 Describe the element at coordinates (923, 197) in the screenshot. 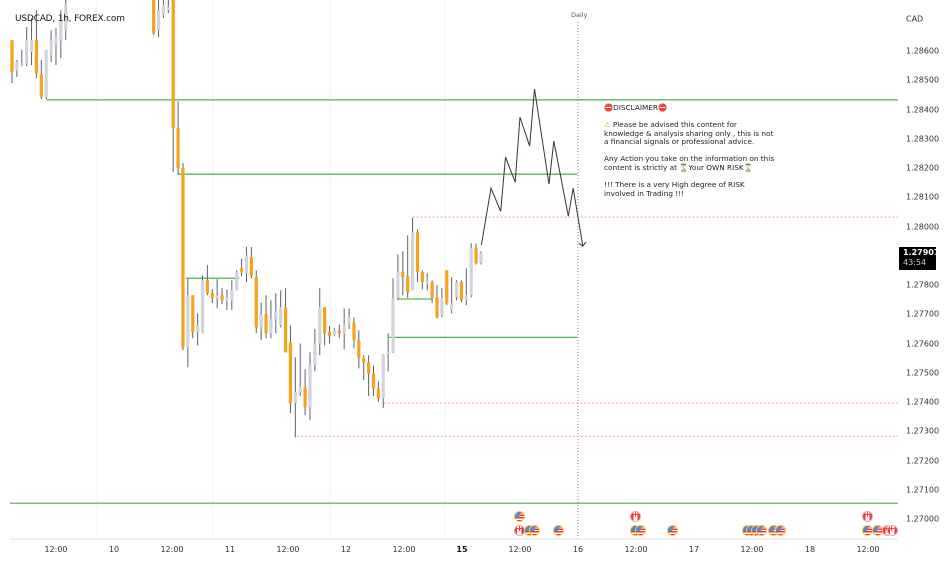

I see `price-tick-label: 1.28100` at that location.